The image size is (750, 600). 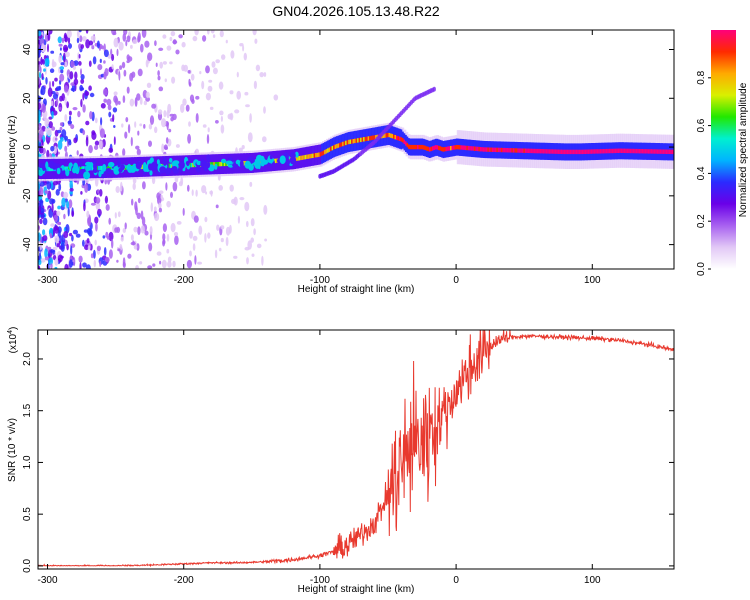 What do you see at coordinates (27, 50) in the screenshot?
I see `y-tick-label: 40` at bounding box center [27, 50].